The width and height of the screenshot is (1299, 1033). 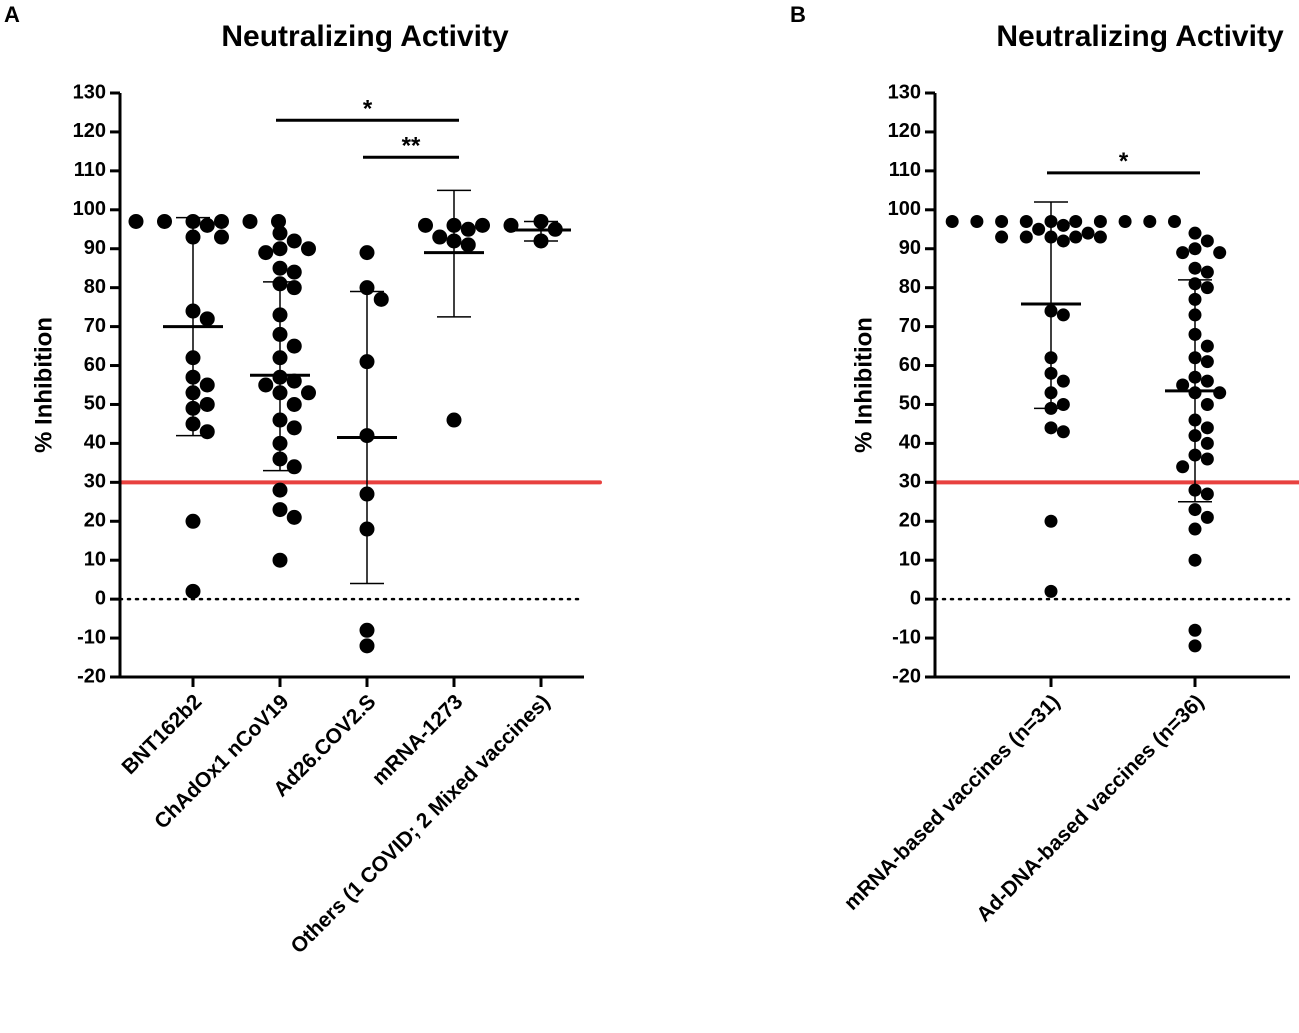 I want to click on significance-label: **, so click(x=411, y=146).